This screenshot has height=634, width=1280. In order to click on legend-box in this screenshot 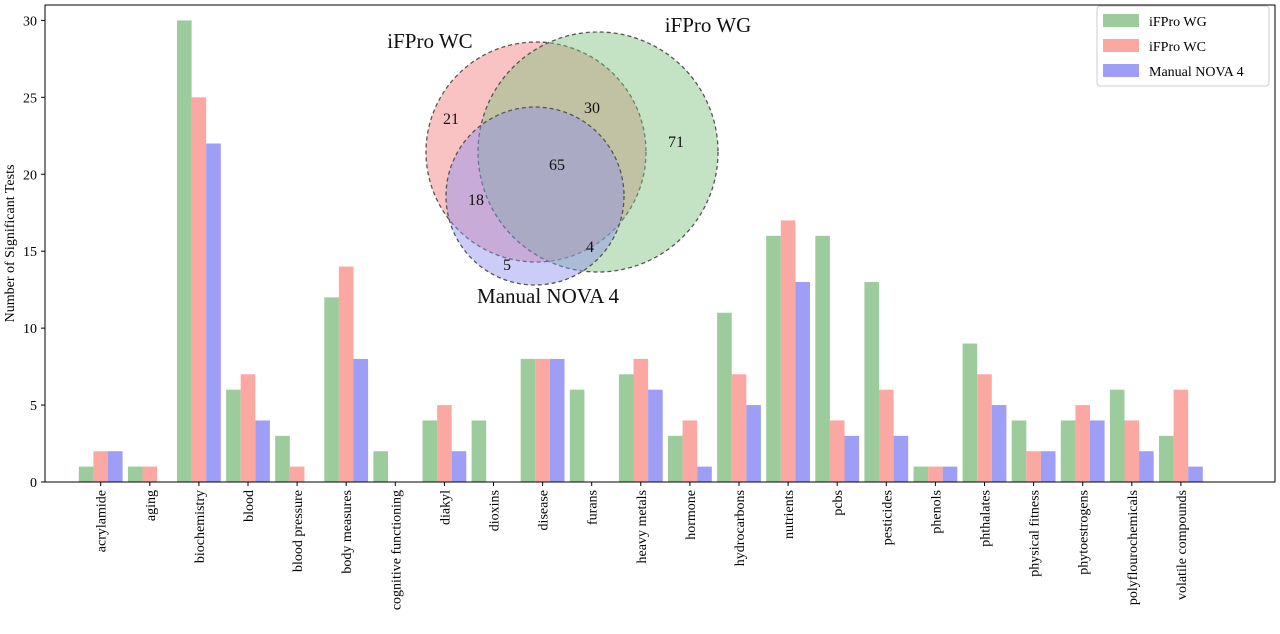, I will do `click(1183, 46)`.